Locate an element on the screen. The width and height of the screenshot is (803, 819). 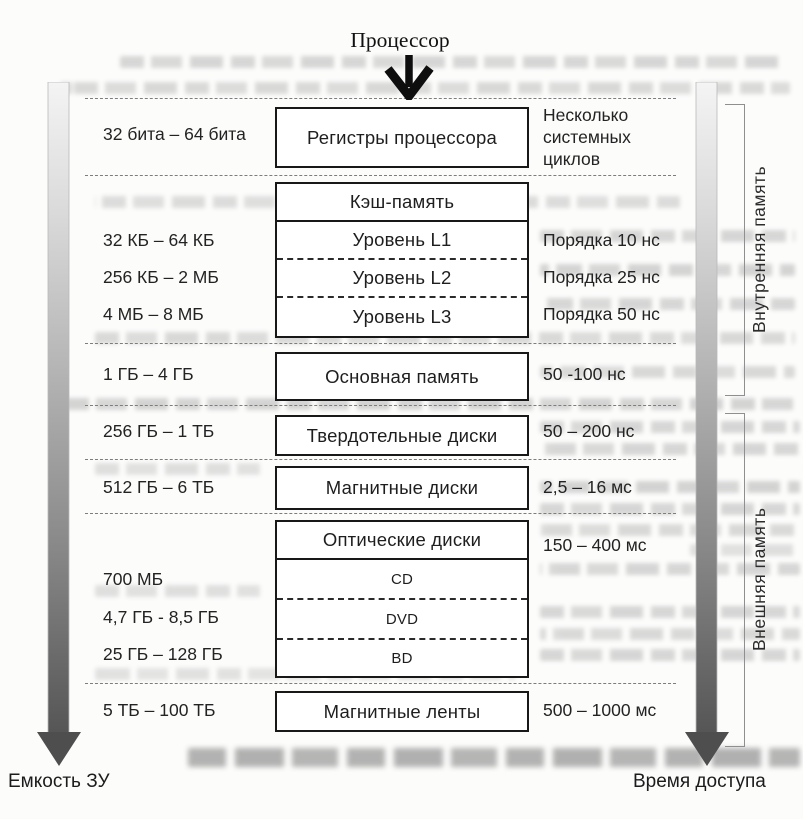
tape-label: Магнитные ленты is located at coordinates (402, 711).